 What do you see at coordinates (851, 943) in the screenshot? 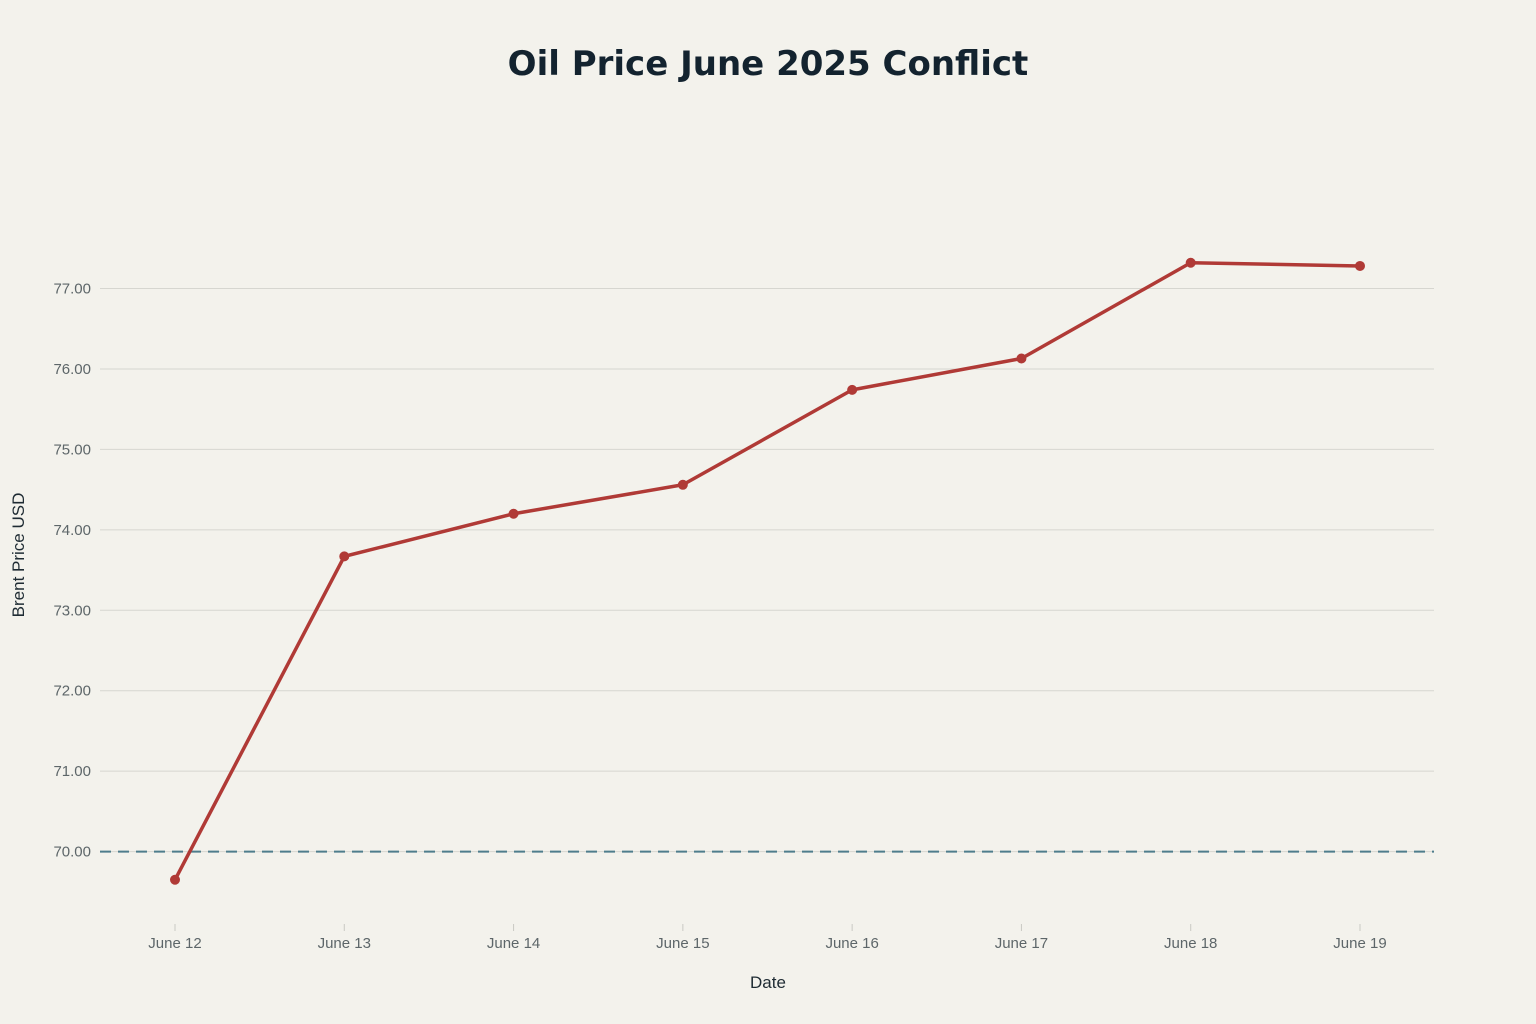
I see `x-tick-label: June 16` at bounding box center [851, 943].